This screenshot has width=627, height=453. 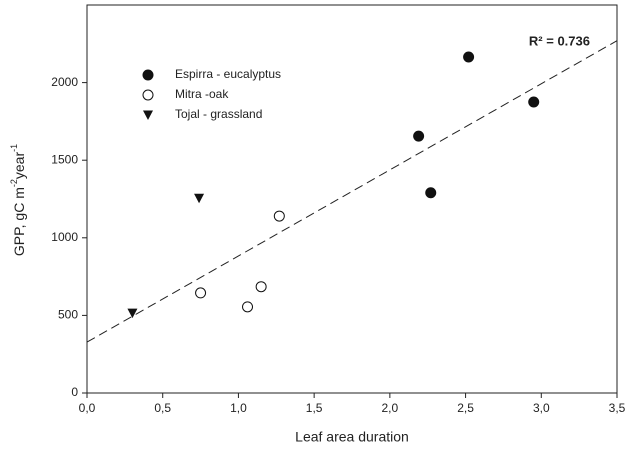 What do you see at coordinates (74, 392) in the screenshot?
I see `y-tick-label: 0` at bounding box center [74, 392].